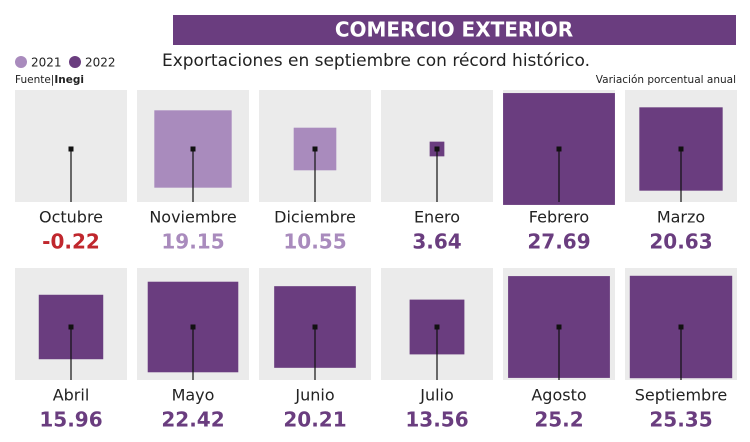 Image resolution: width=750 pixels, height=442 pixels. I want to click on value-label: 10.55, so click(314, 242).